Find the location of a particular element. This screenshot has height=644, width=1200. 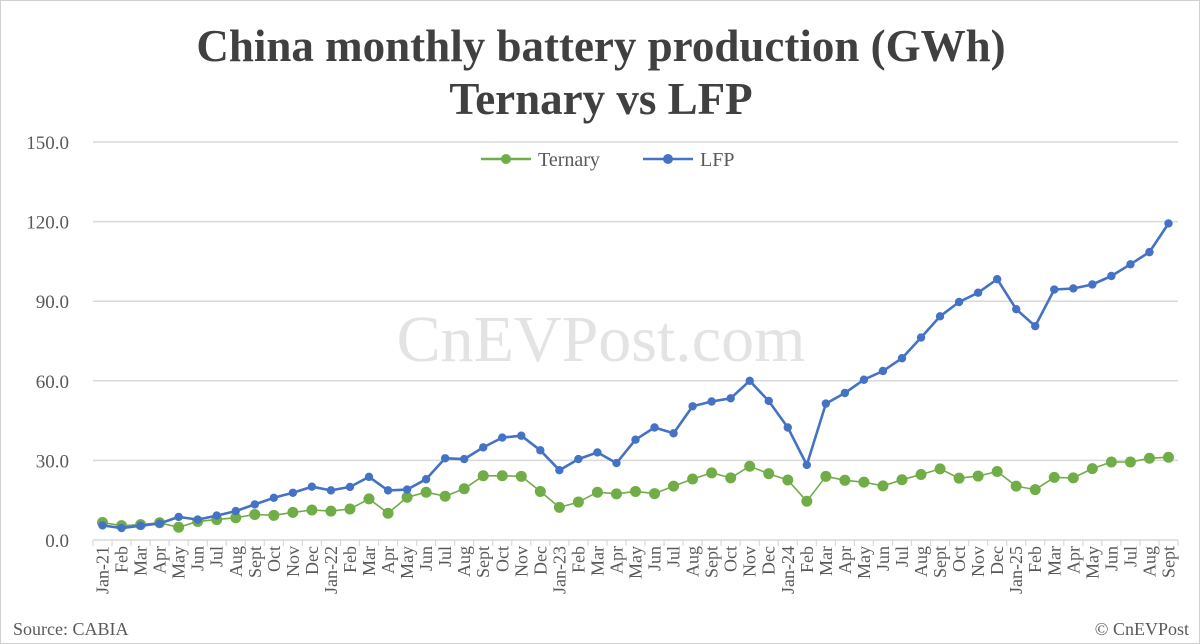

legend-label: Ternary is located at coordinates (569, 160).